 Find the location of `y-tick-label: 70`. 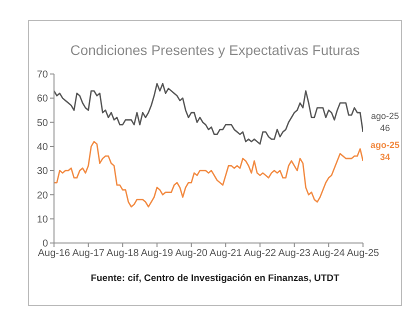

y-tick-label: 70 is located at coordinates (42, 75).